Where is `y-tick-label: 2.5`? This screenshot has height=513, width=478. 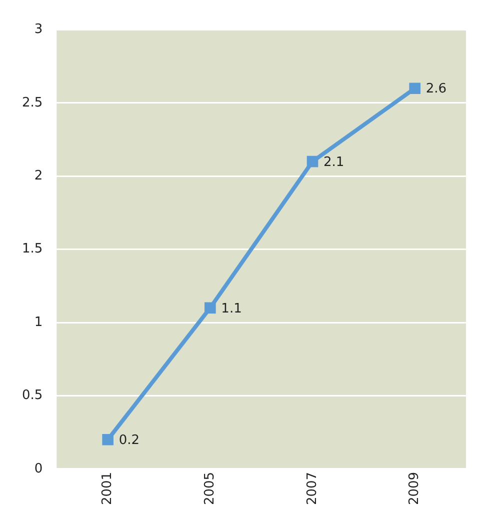
y-tick-label: 2.5 is located at coordinates (32, 102).